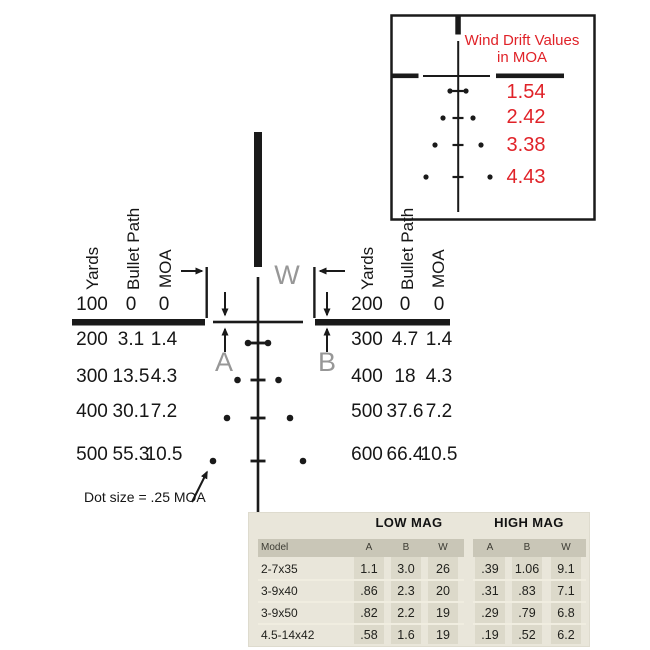  Describe the element at coordinates (92, 454) in the screenshot. I see `left-table-cell: 500` at that location.